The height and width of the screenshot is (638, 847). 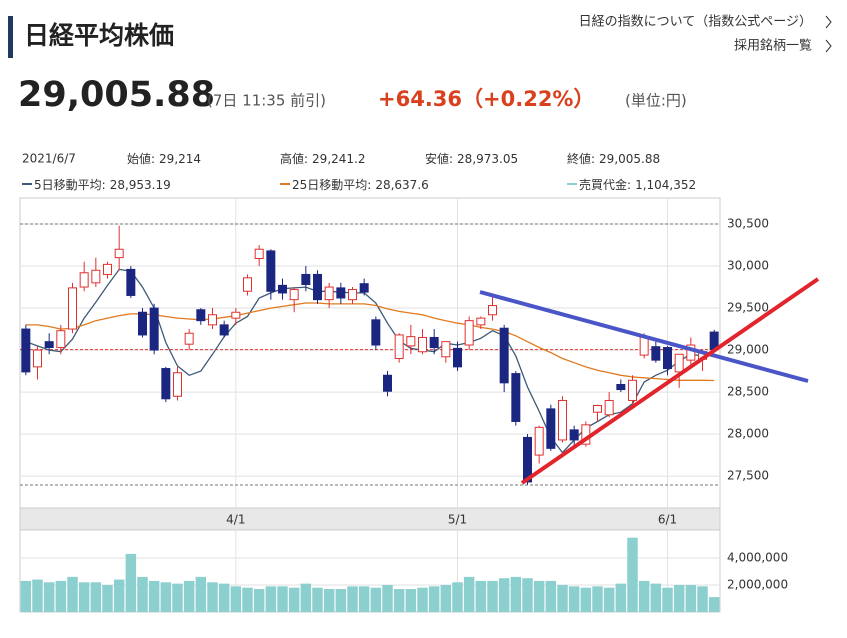 I want to click on constituents-link: 採用銘柄一覧, so click(x=773, y=46).